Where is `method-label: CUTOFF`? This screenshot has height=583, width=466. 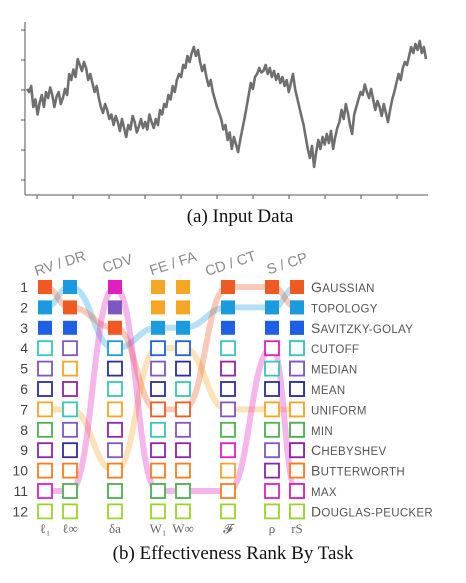
method-label: CUTOFF is located at coordinates (335, 350).